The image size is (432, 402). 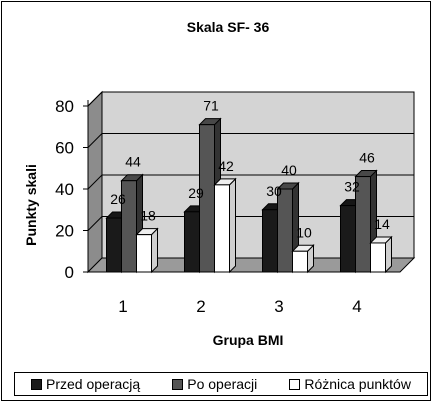 I want to click on x-tick-labels: 1 2 3 4, so click(x=239, y=306).